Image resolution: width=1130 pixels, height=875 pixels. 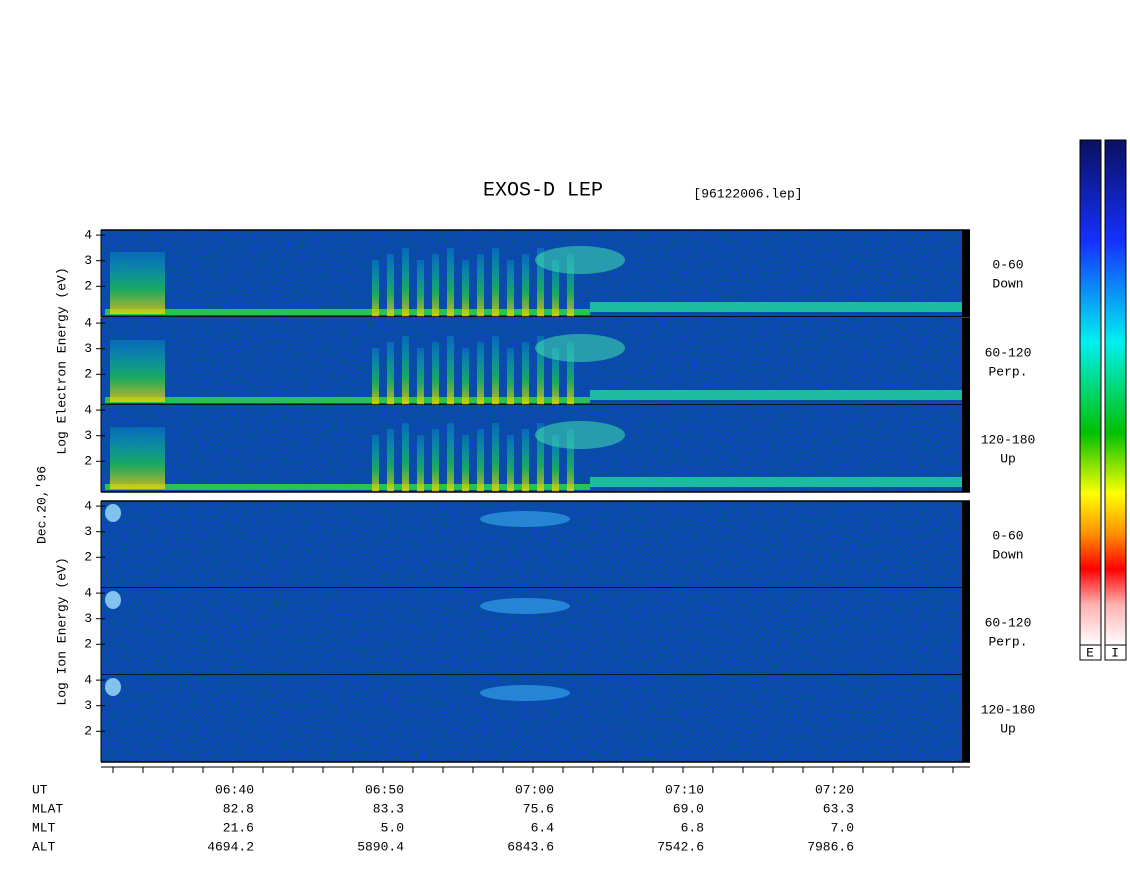 What do you see at coordinates (44, 827) in the screenshot?
I see `ephemeris-name: MLT` at bounding box center [44, 827].